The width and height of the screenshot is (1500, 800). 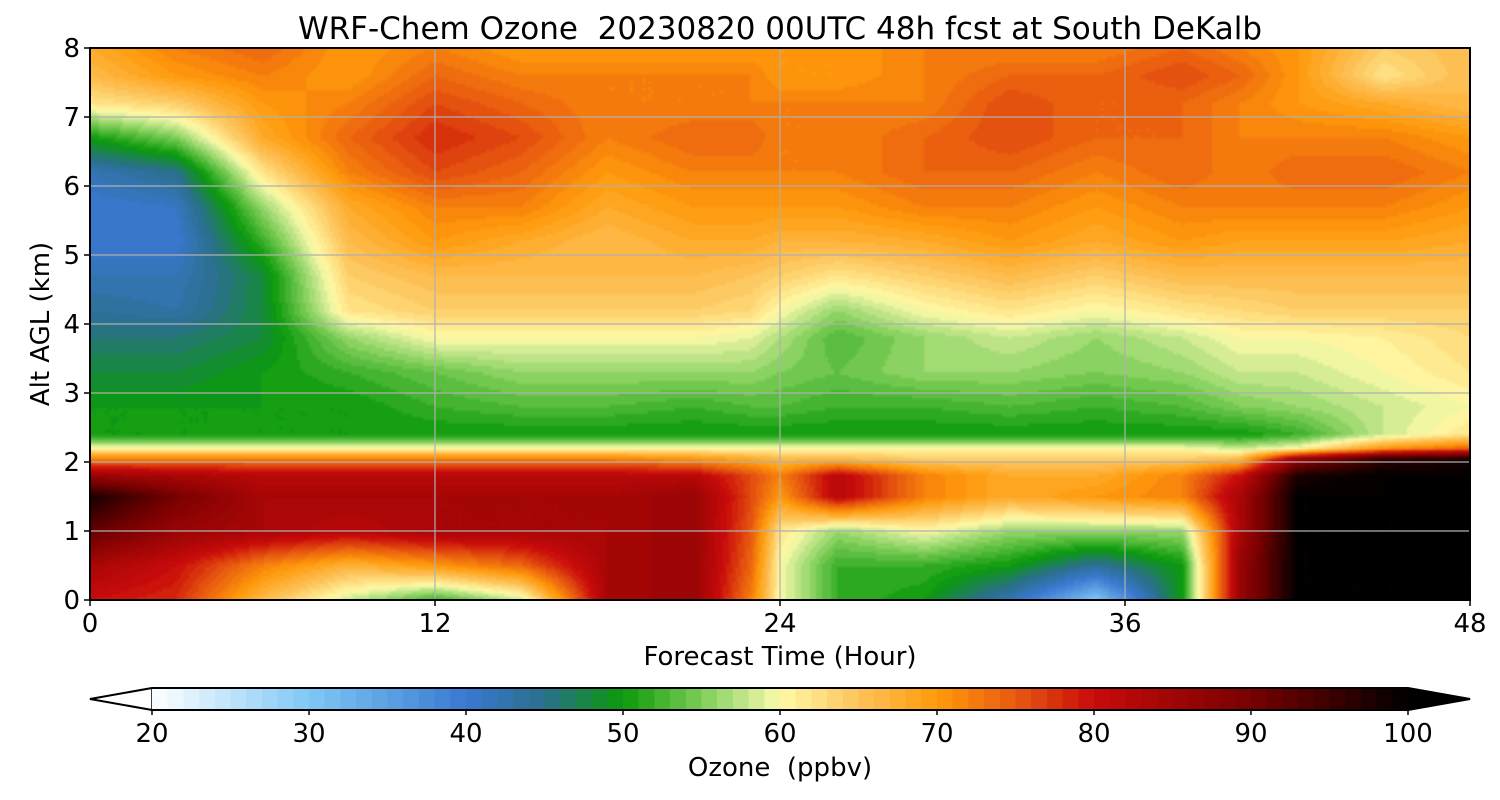 I want to click on colorbar-tick-label: 70, so click(x=936, y=734).